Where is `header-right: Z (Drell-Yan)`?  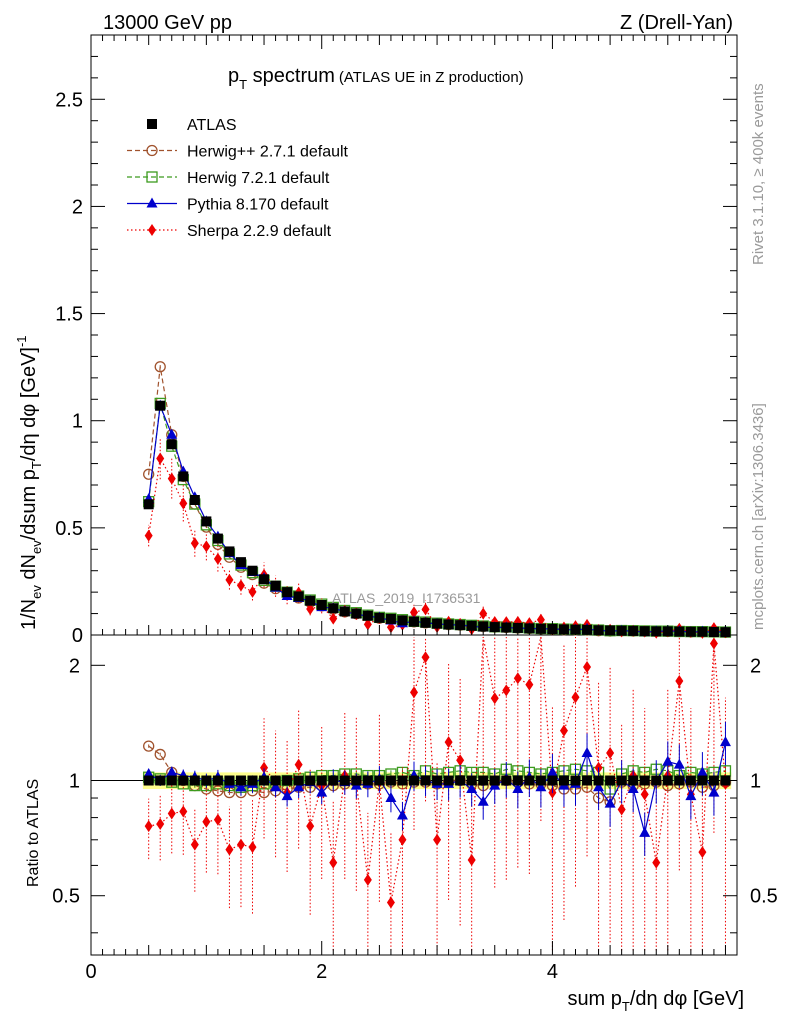 header-right: Z (Drell-Yan) is located at coordinates (676, 23).